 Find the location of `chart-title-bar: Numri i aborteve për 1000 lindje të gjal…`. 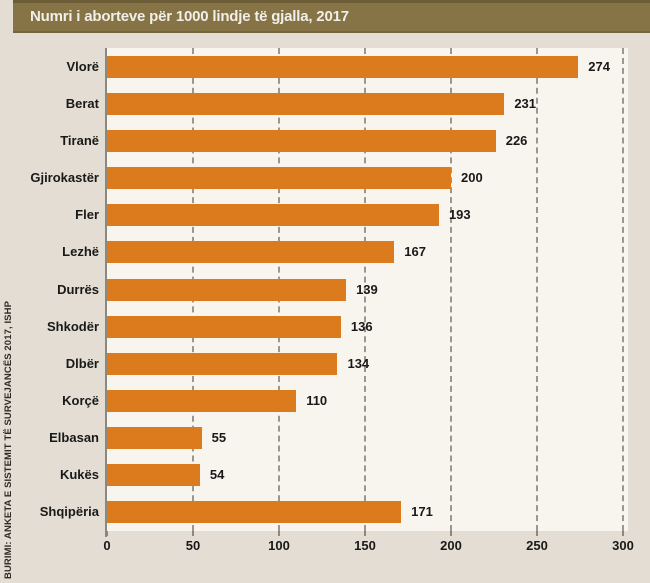

chart-title-bar: Numri i aborteve për 1000 lindje të gjal… is located at coordinates (331, 16).